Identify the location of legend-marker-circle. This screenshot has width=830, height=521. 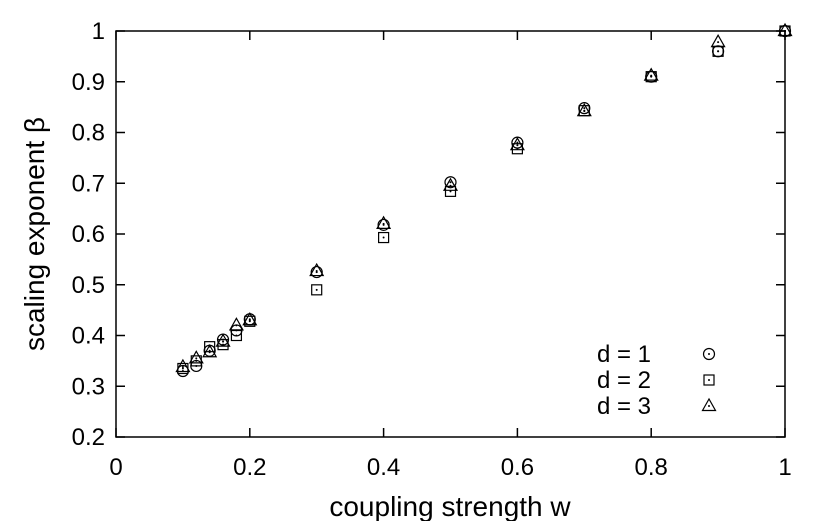
(709, 354).